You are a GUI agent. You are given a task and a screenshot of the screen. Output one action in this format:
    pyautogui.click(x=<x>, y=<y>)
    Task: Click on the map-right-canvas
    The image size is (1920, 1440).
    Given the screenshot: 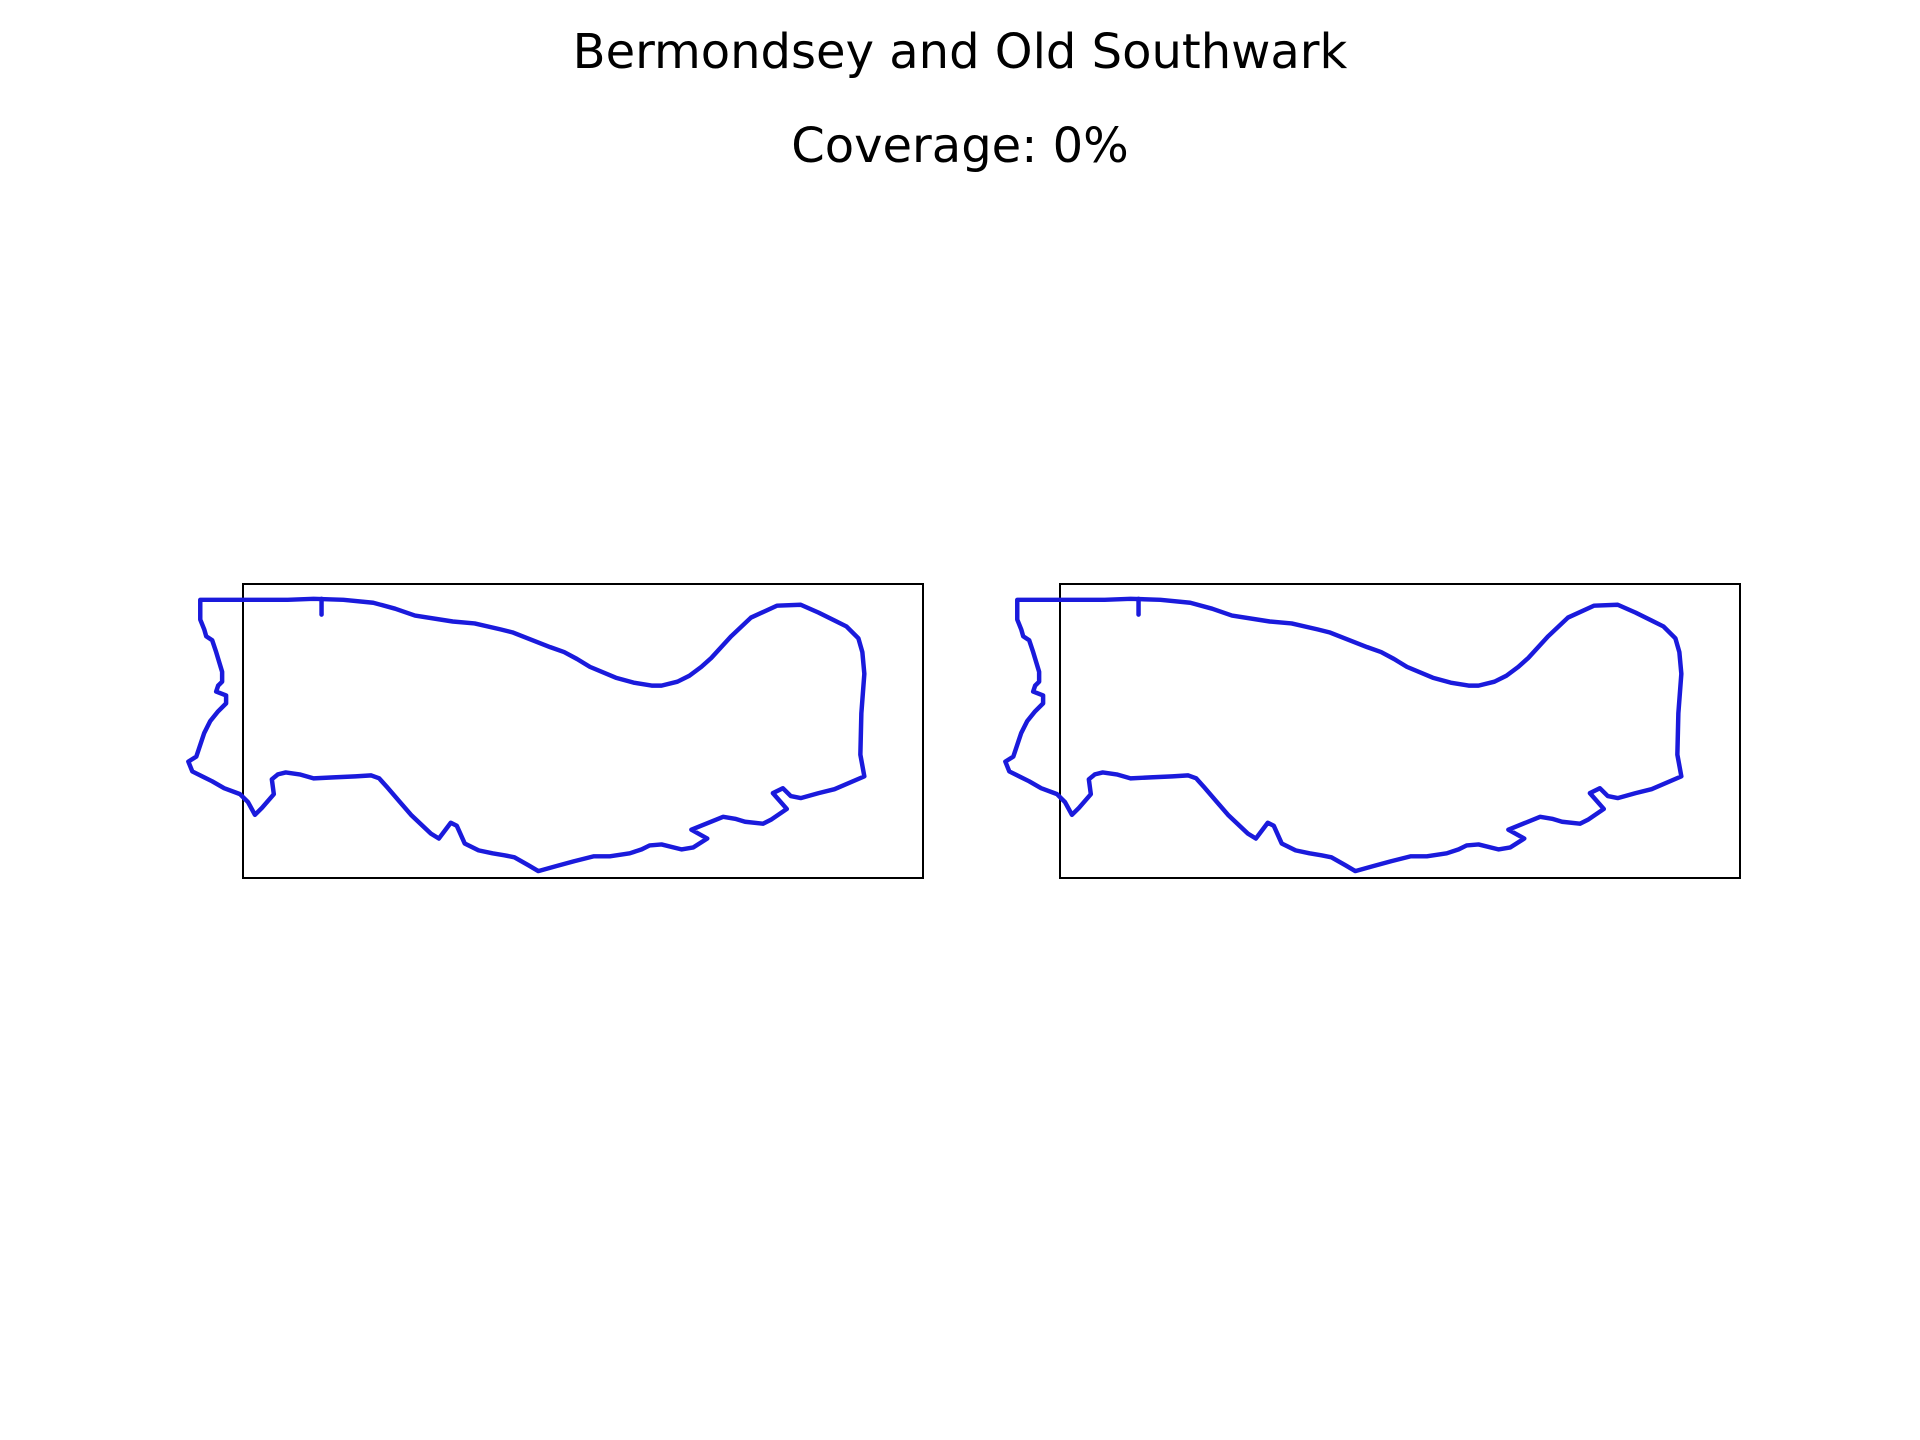 What is the action you would take?
    pyautogui.click(x=1343, y=735)
    